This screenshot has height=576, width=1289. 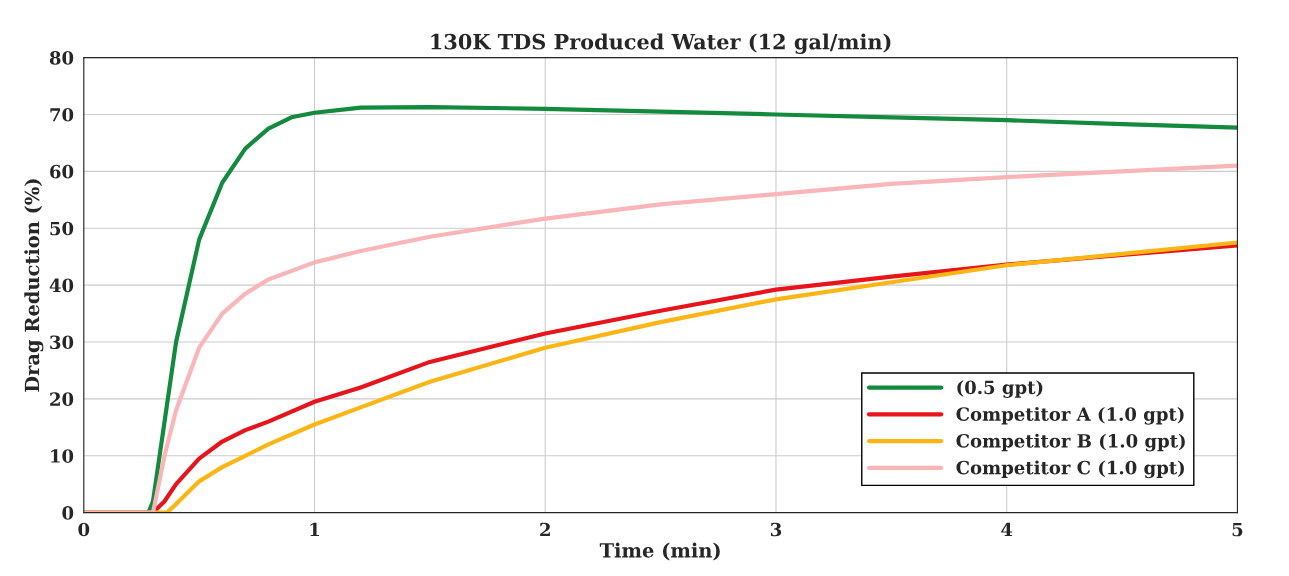 What do you see at coordinates (62, 456) in the screenshot?
I see `y-tick-label: 10` at bounding box center [62, 456].